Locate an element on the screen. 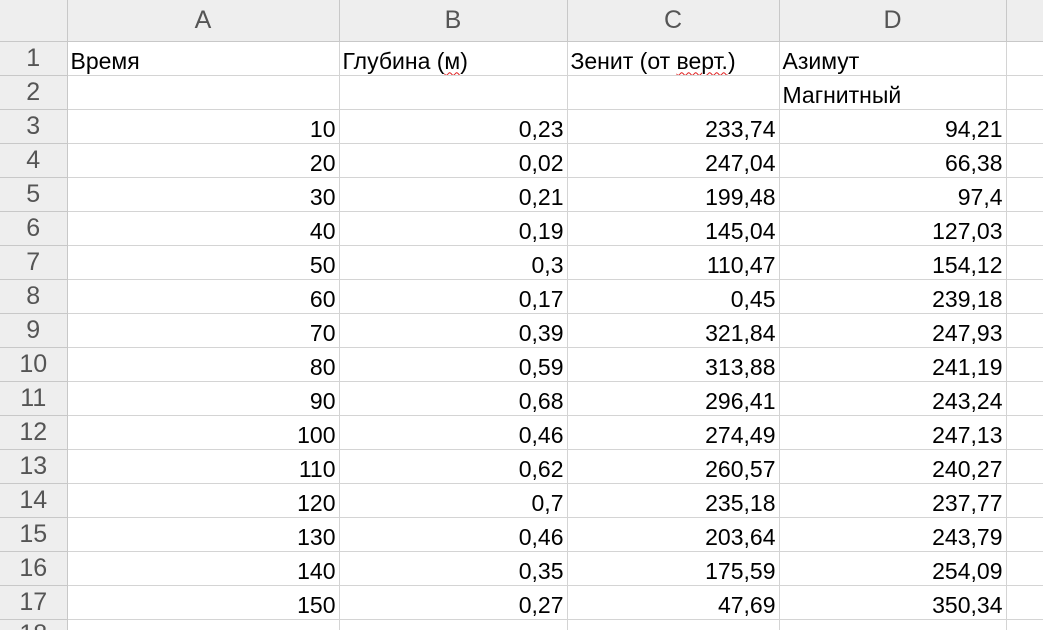  cell-e3 is located at coordinates (1024, 126).